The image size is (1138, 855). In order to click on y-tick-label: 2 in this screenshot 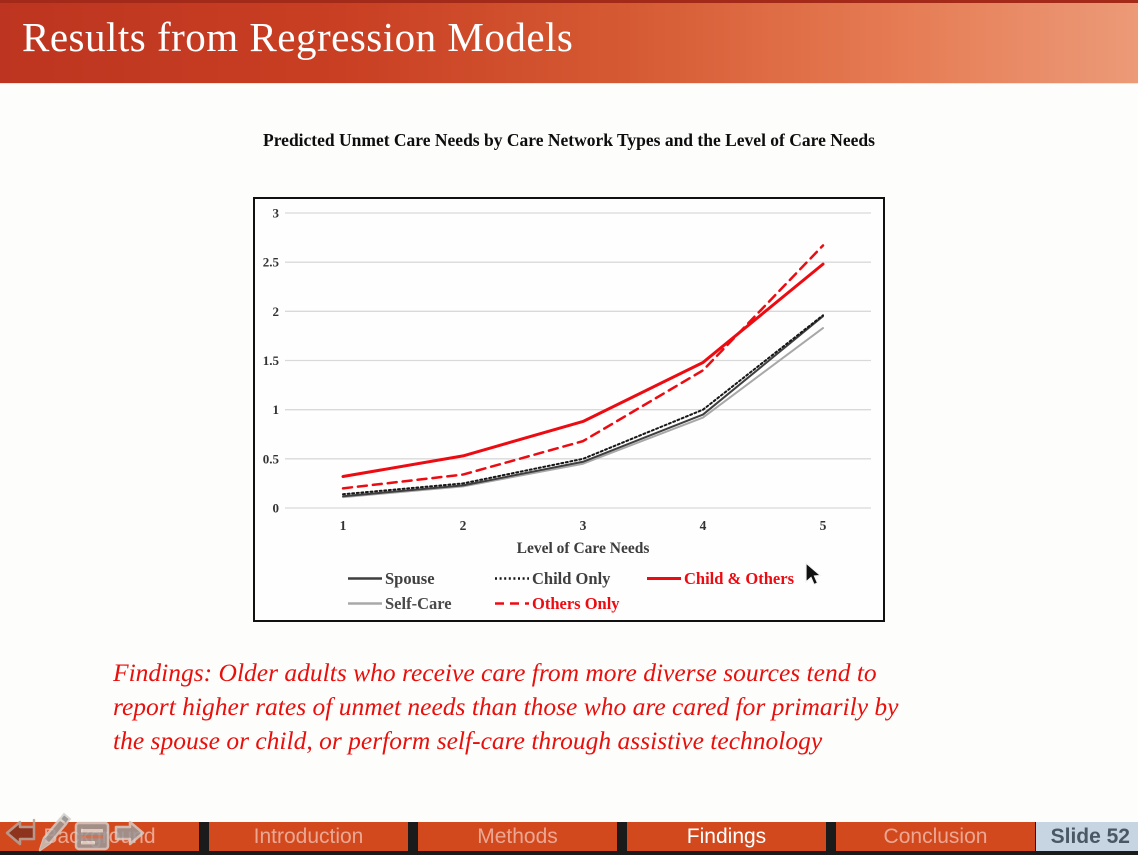, I will do `click(276, 311)`.